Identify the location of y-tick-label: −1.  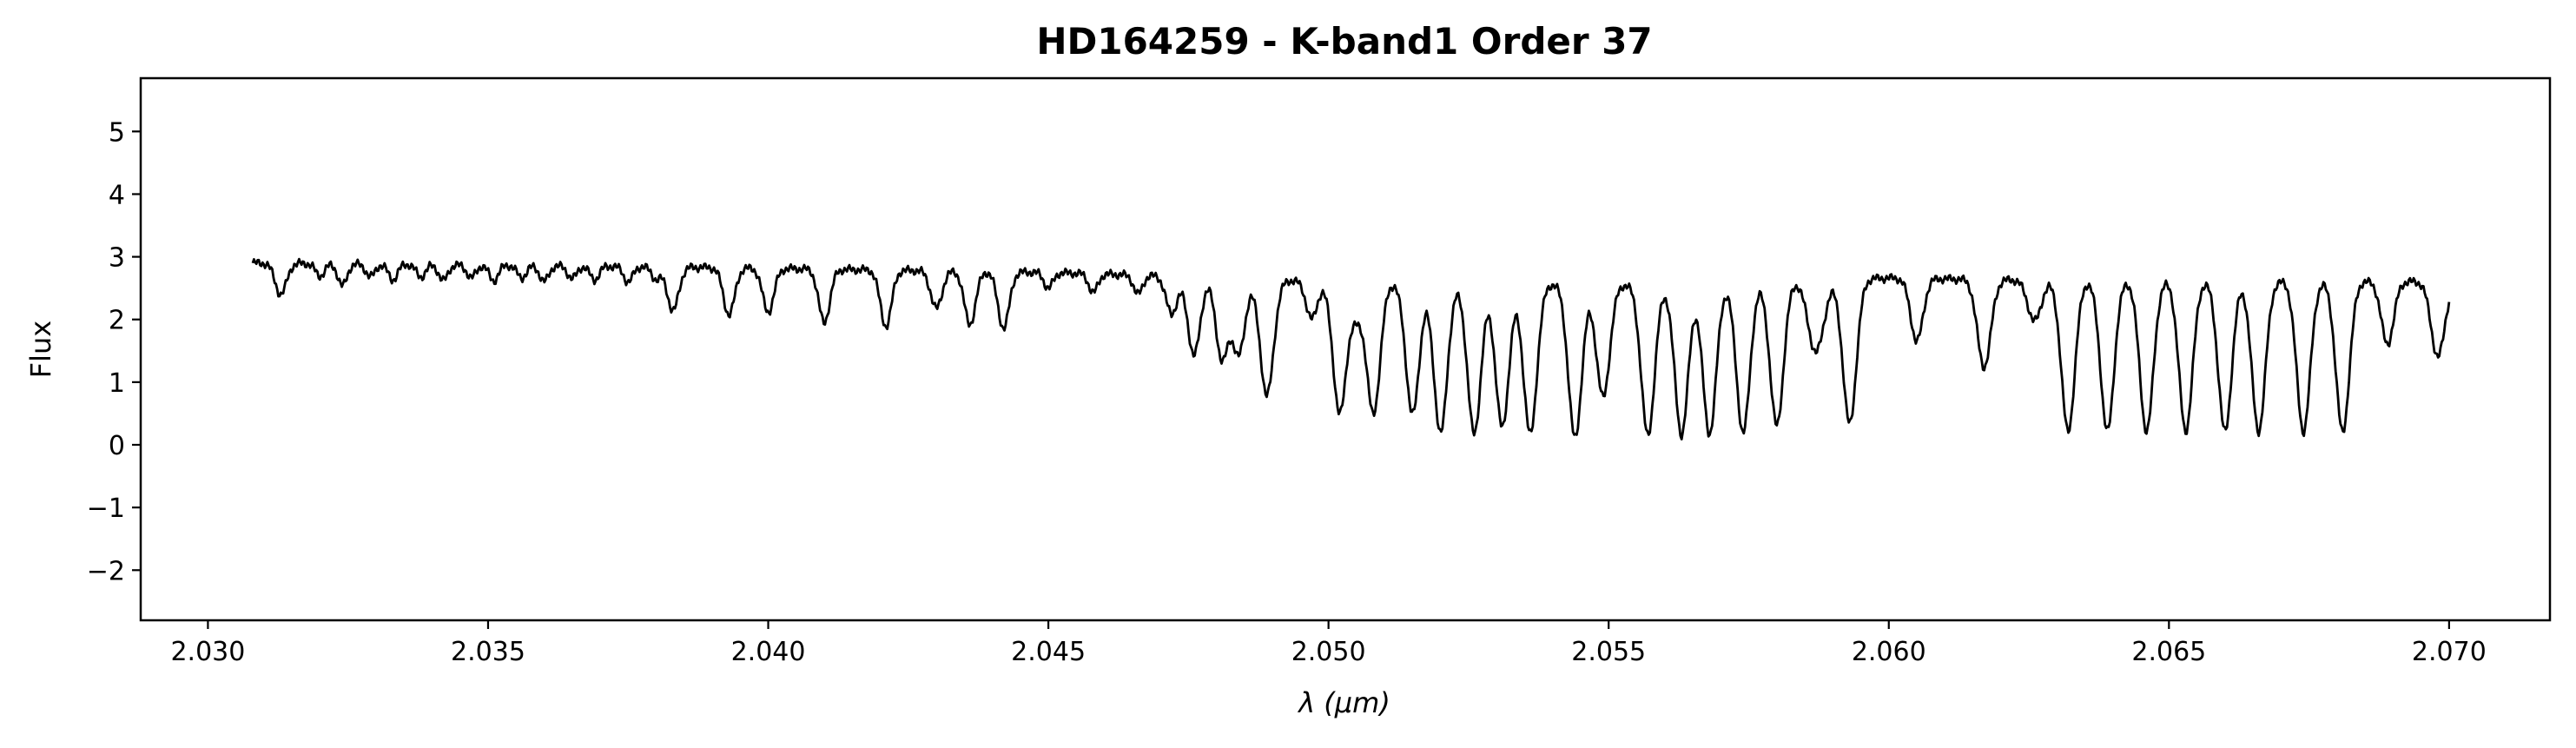
(106, 508).